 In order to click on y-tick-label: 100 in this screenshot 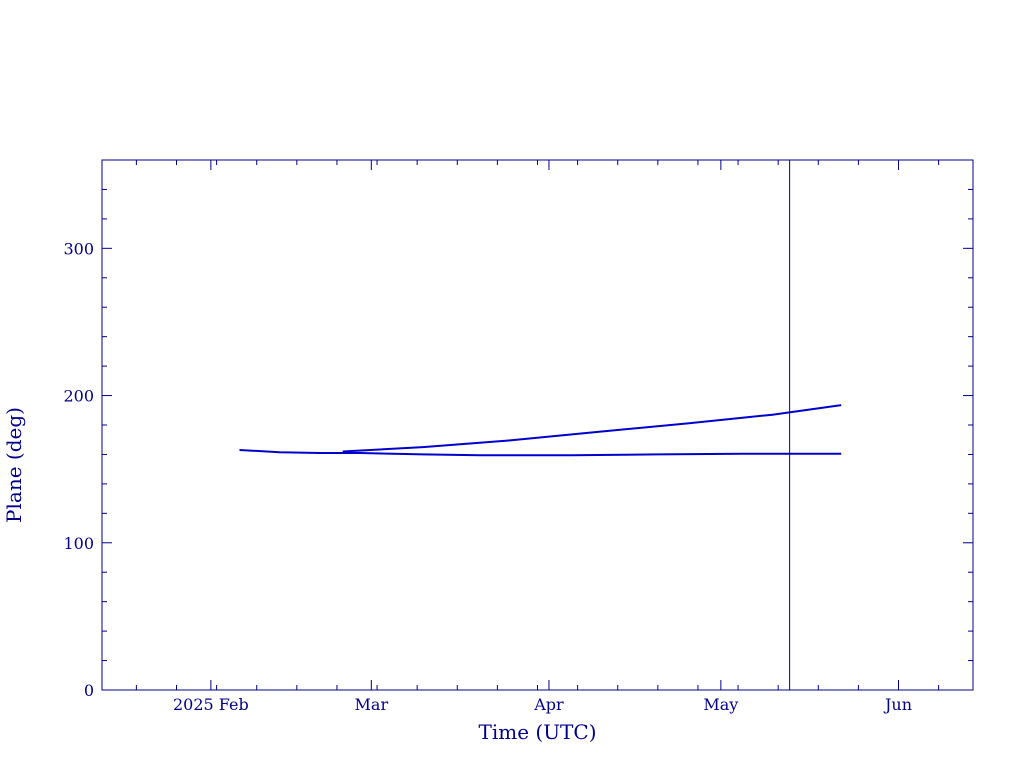, I will do `click(78, 543)`.